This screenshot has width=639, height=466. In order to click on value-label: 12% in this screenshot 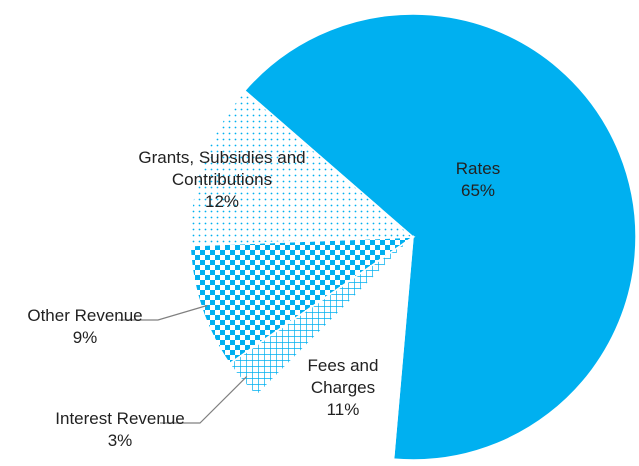, I will do `click(222, 201)`.